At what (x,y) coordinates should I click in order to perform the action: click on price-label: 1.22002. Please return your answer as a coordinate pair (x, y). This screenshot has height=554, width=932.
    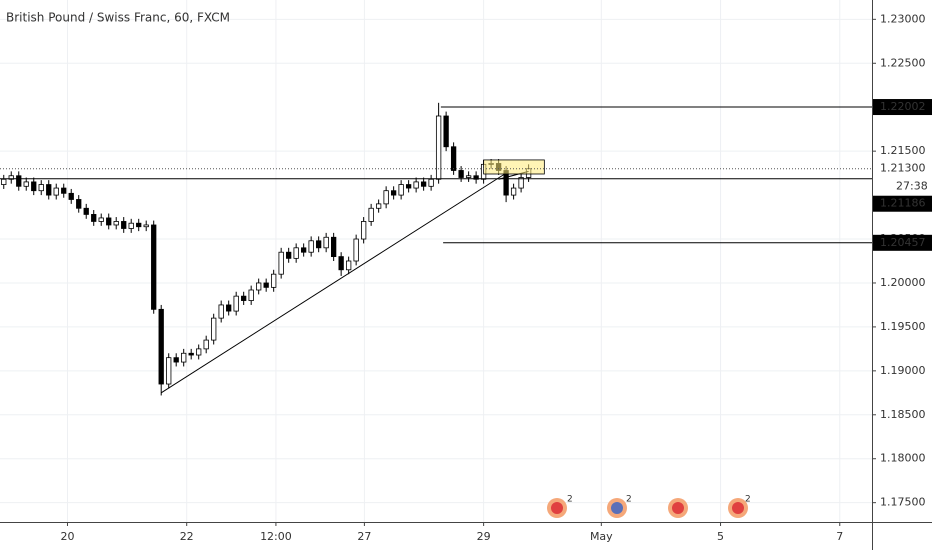
    Looking at the image, I should click on (903, 106).